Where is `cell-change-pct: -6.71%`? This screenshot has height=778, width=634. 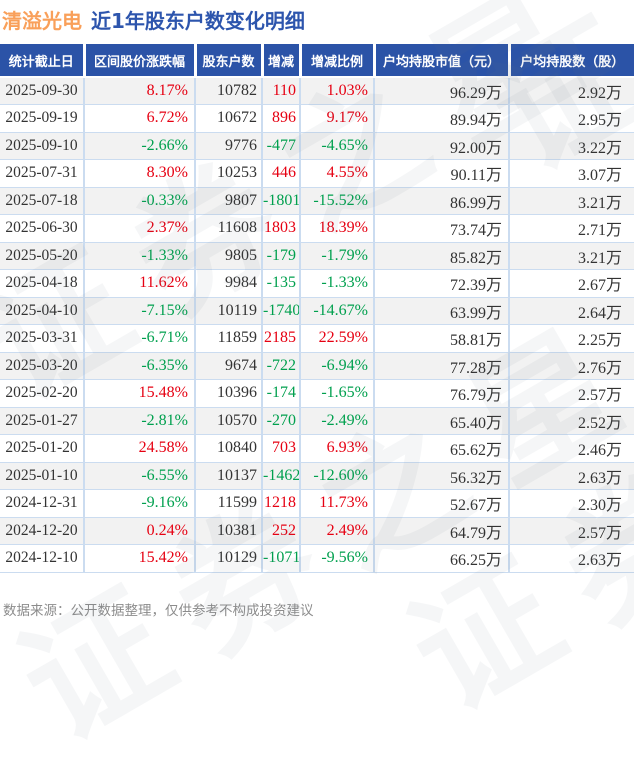 cell-change-pct: -6.71% is located at coordinates (139, 339).